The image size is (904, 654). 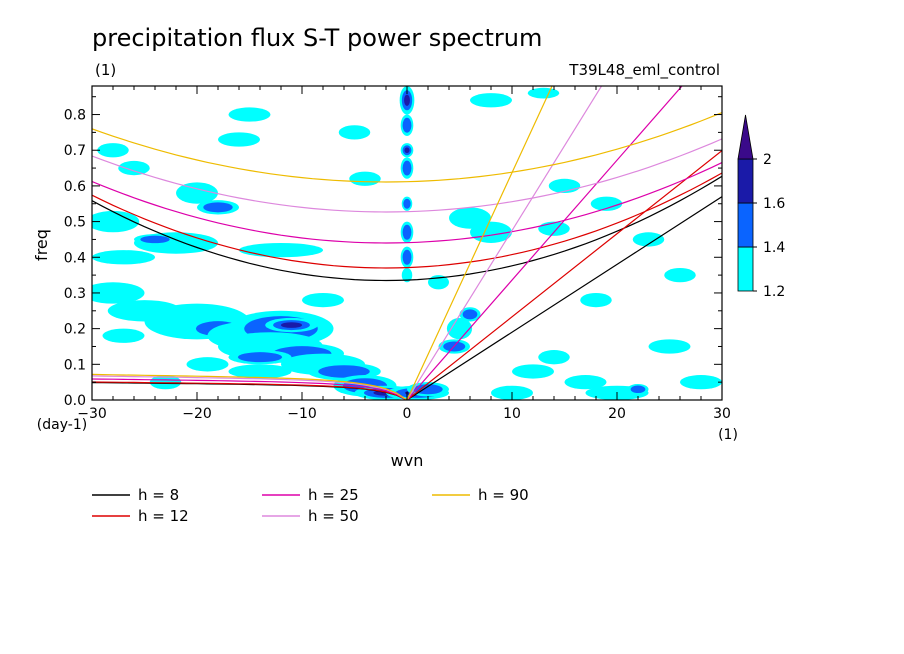 I want to click on y-tick-label: 0.7, so click(x=75, y=151).